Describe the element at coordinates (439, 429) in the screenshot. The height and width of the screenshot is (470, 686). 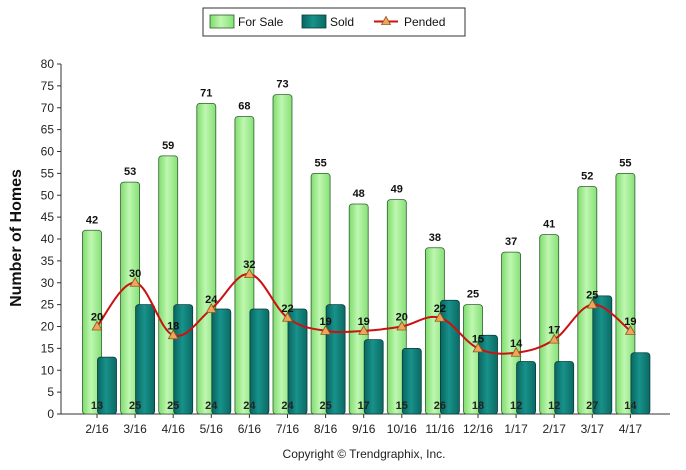
I see `x-tick-label: 11/16` at that location.